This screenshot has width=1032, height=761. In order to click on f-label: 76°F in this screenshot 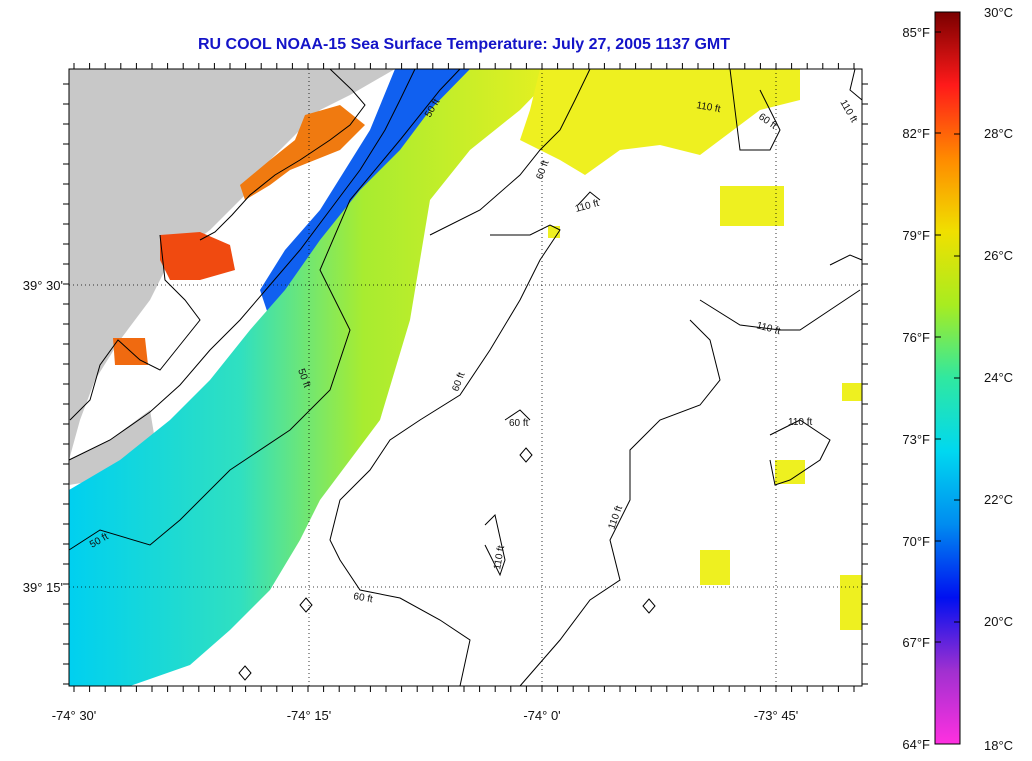, I will do `click(916, 337)`.